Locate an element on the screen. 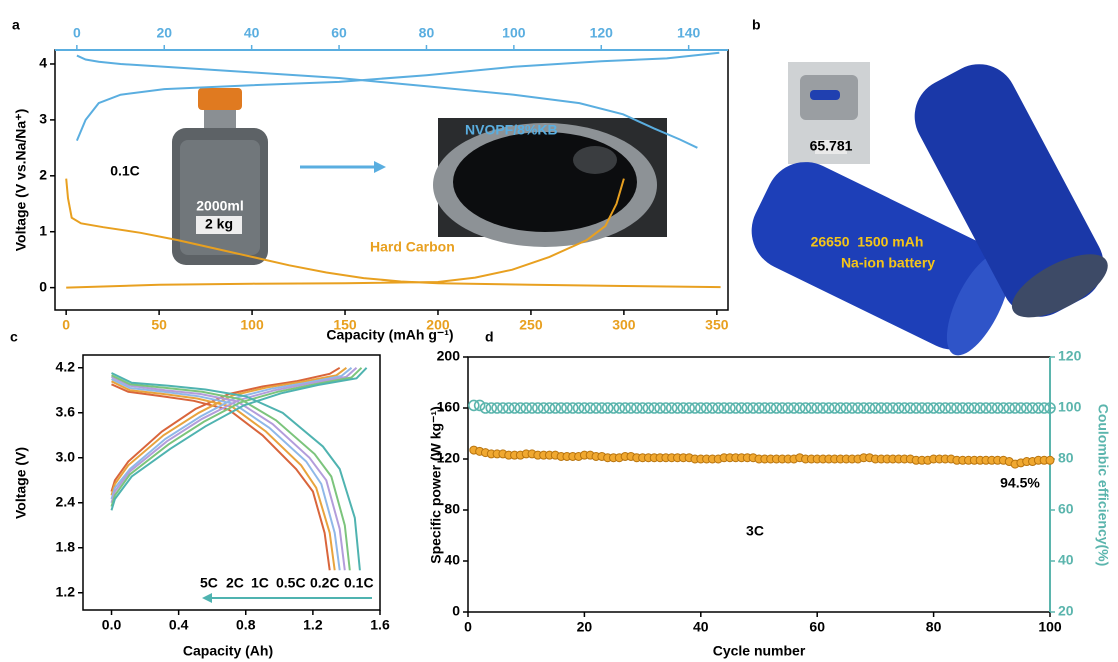  y-tick-label: 40 is located at coordinates (452, 560).